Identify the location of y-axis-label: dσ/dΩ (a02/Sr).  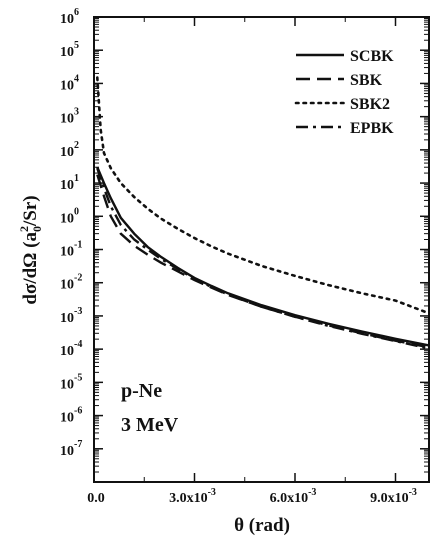
(30, 249).